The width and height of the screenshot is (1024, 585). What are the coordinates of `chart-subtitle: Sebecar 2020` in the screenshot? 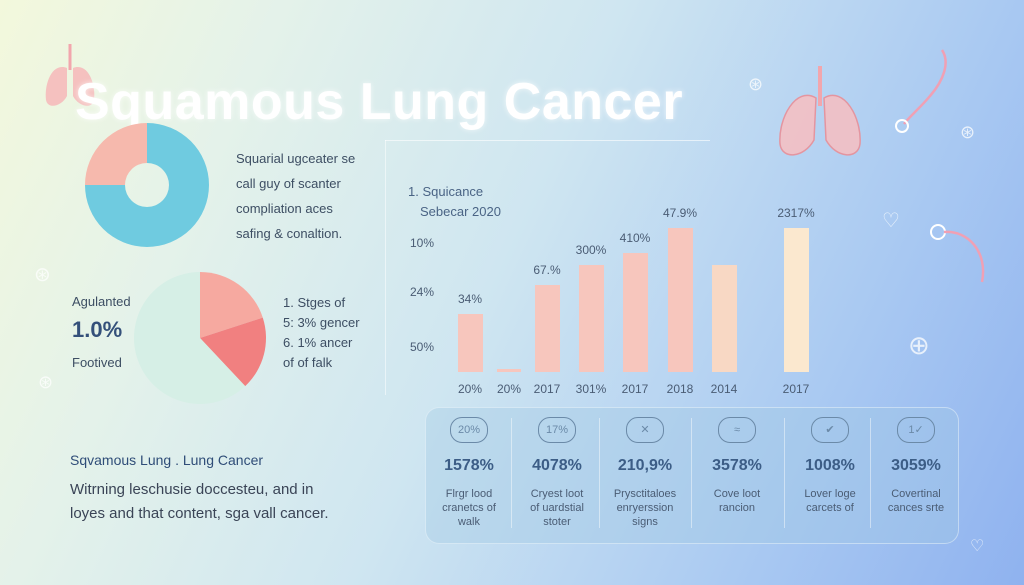 It's located at (460, 211).